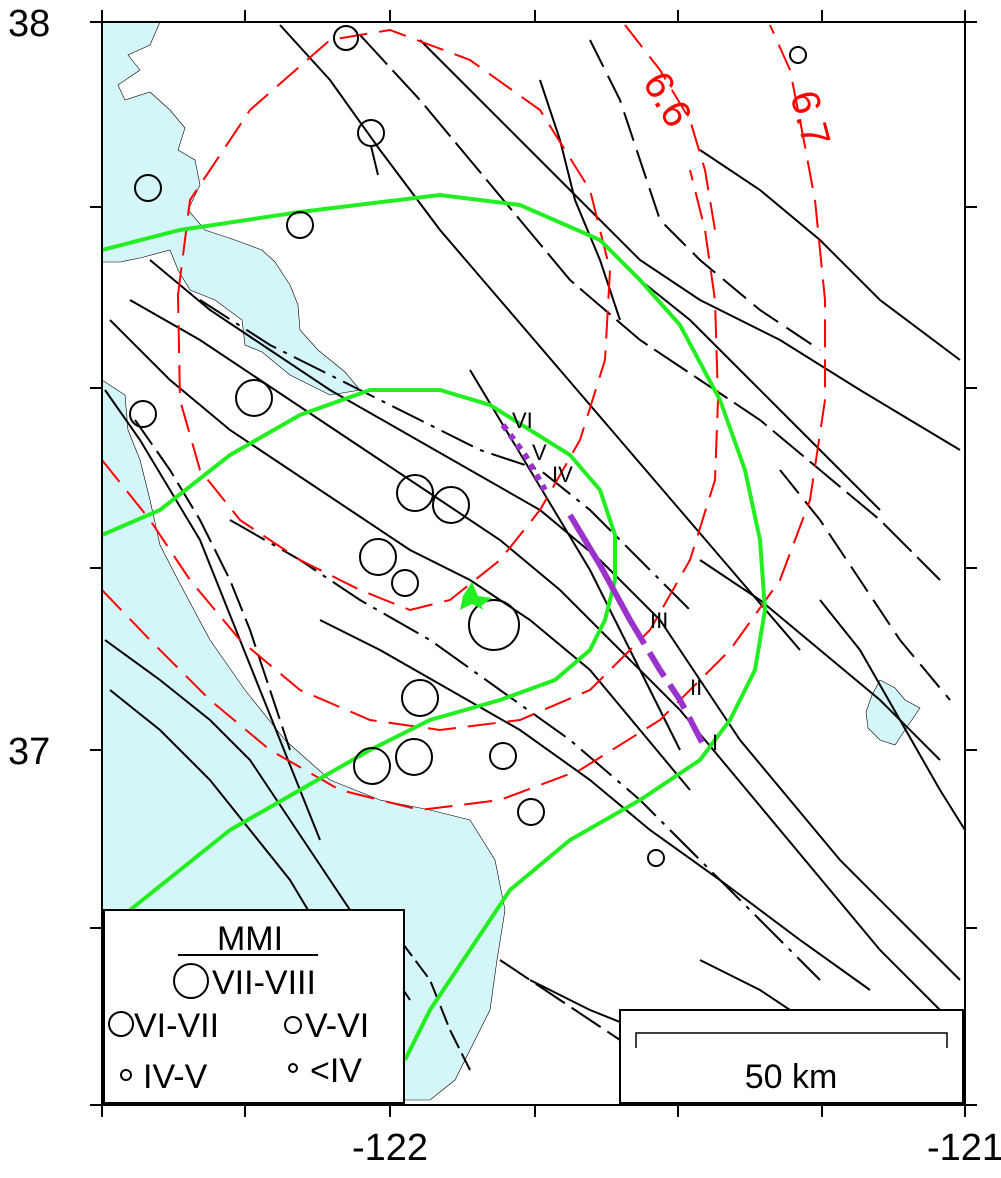 The image size is (1001, 1178). What do you see at coordinates (524, 457) in the screenshot?
I see `rupture-dotted` at bounding box center [524, 457].